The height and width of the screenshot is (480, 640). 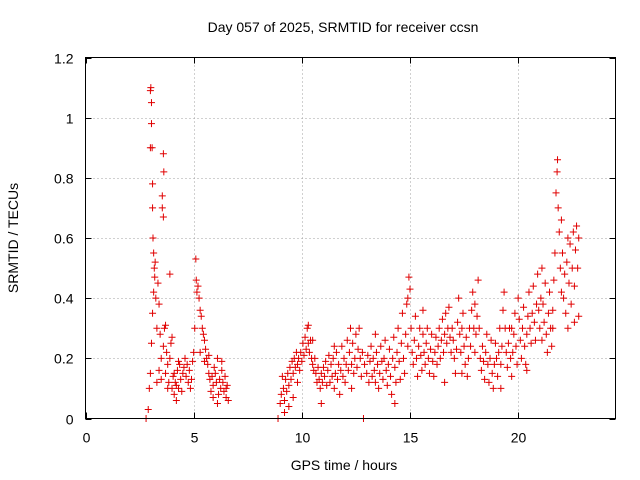 What do you see at coordinates (70, 420) in the screenshot?
I see `y-tick-label: 0` at bounding box center [70, 420].